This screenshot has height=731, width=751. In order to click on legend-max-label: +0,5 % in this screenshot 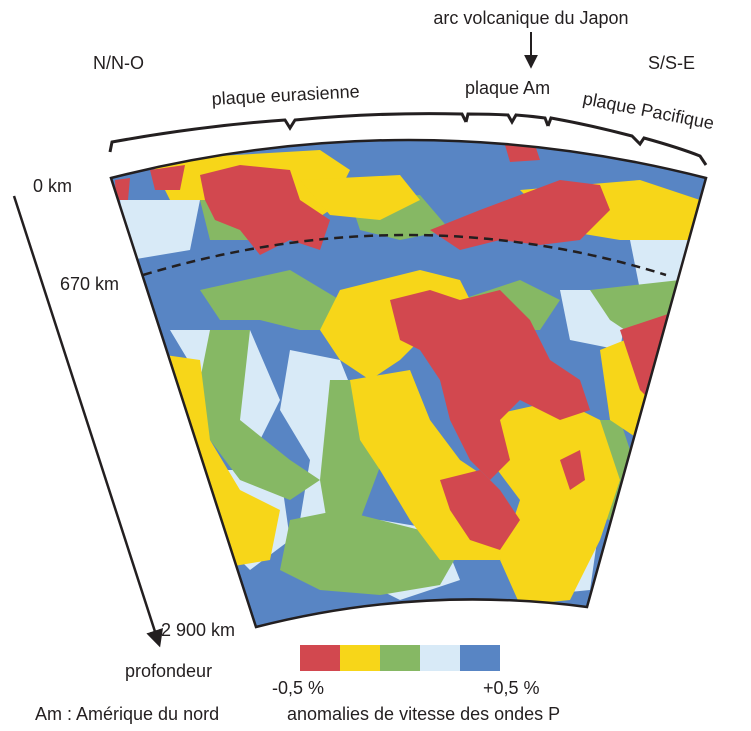, I will do `click(511, 688)`.